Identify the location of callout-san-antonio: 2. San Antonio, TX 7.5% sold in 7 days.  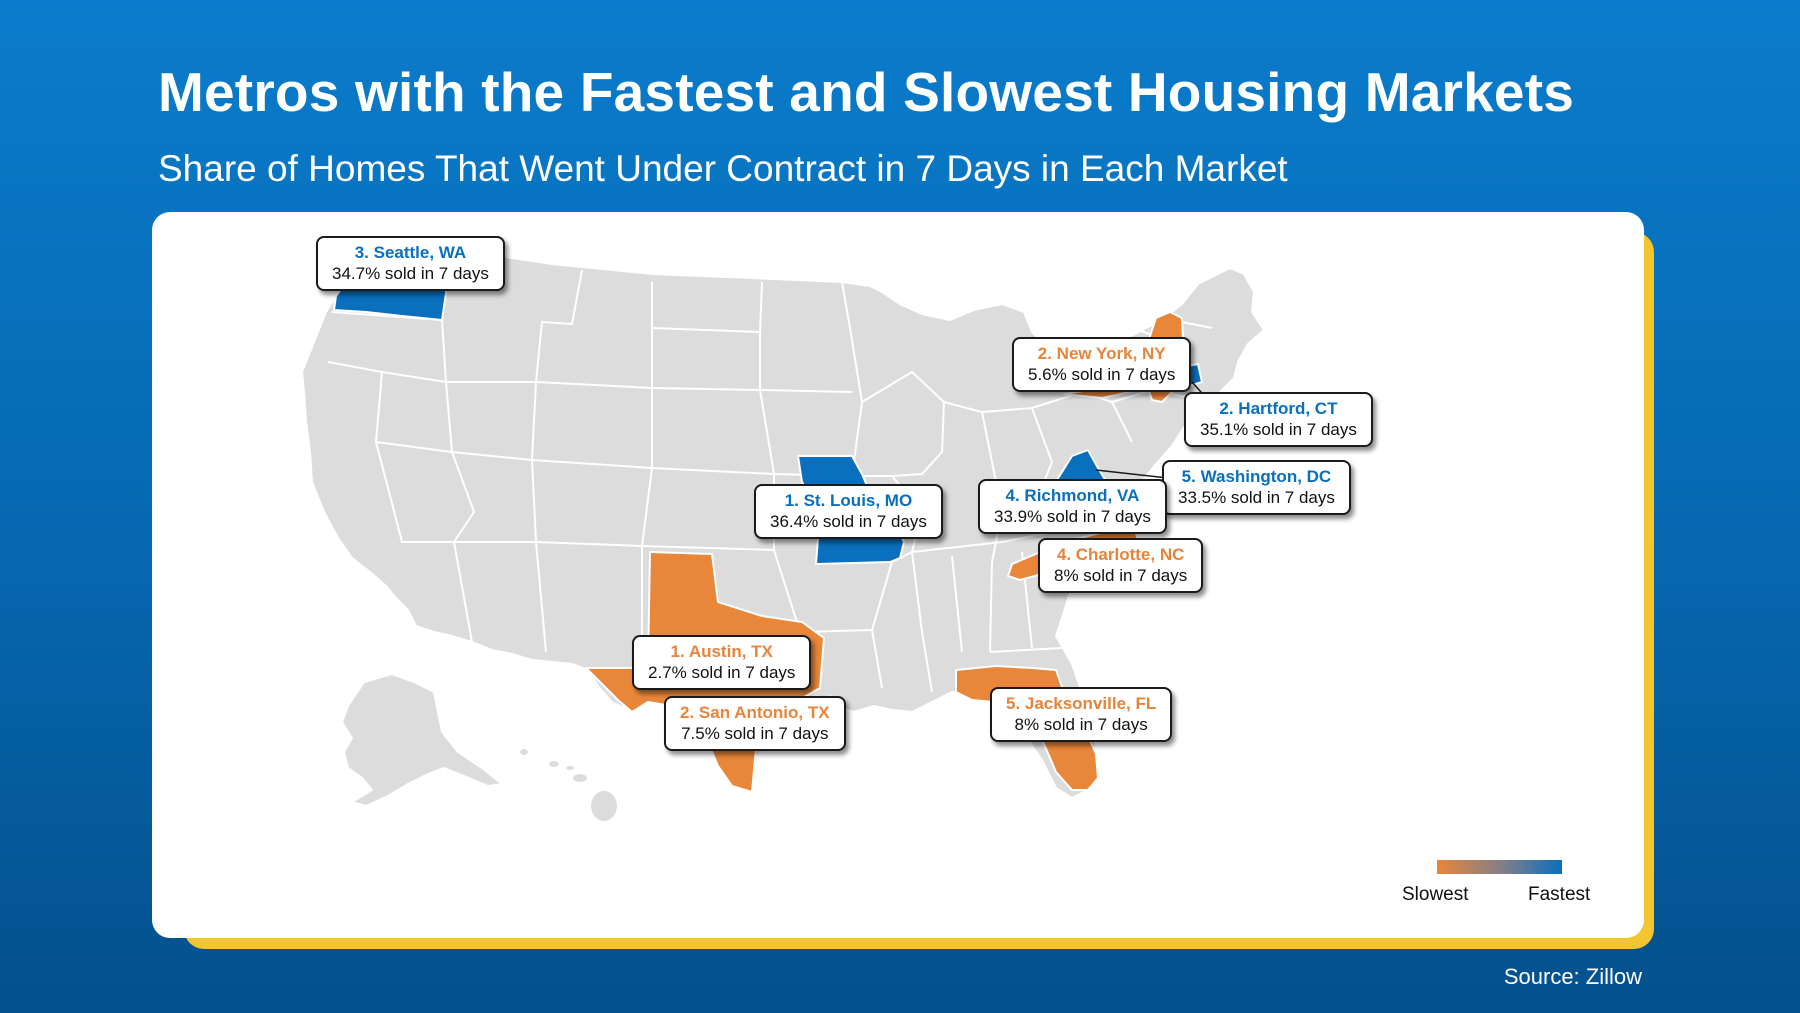
(755, 723).